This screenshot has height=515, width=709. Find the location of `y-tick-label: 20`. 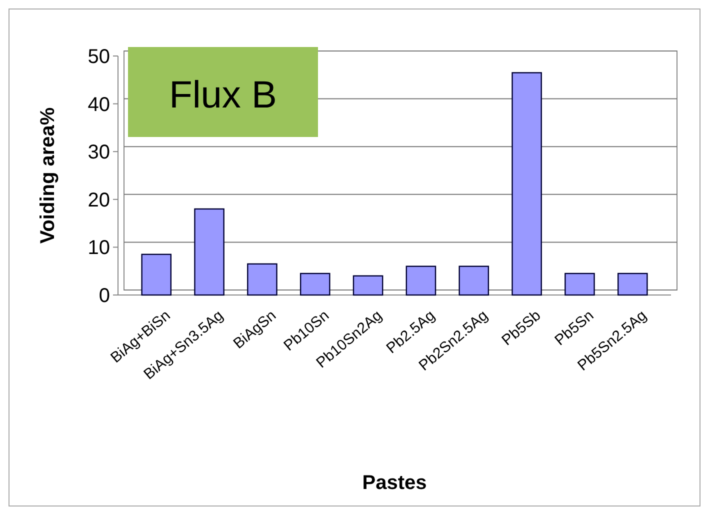

y-tick-label: 20 is located at coordinates (99, 200).